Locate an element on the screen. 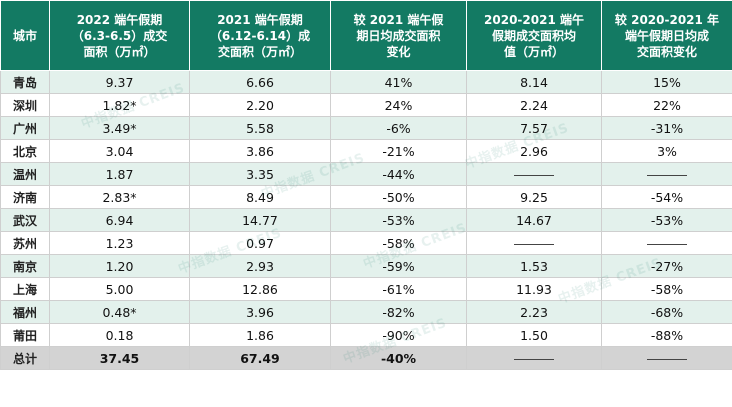 This screenshot has width=732, height=407. cell-city: 深圳 is located at coordinates (25, 105).